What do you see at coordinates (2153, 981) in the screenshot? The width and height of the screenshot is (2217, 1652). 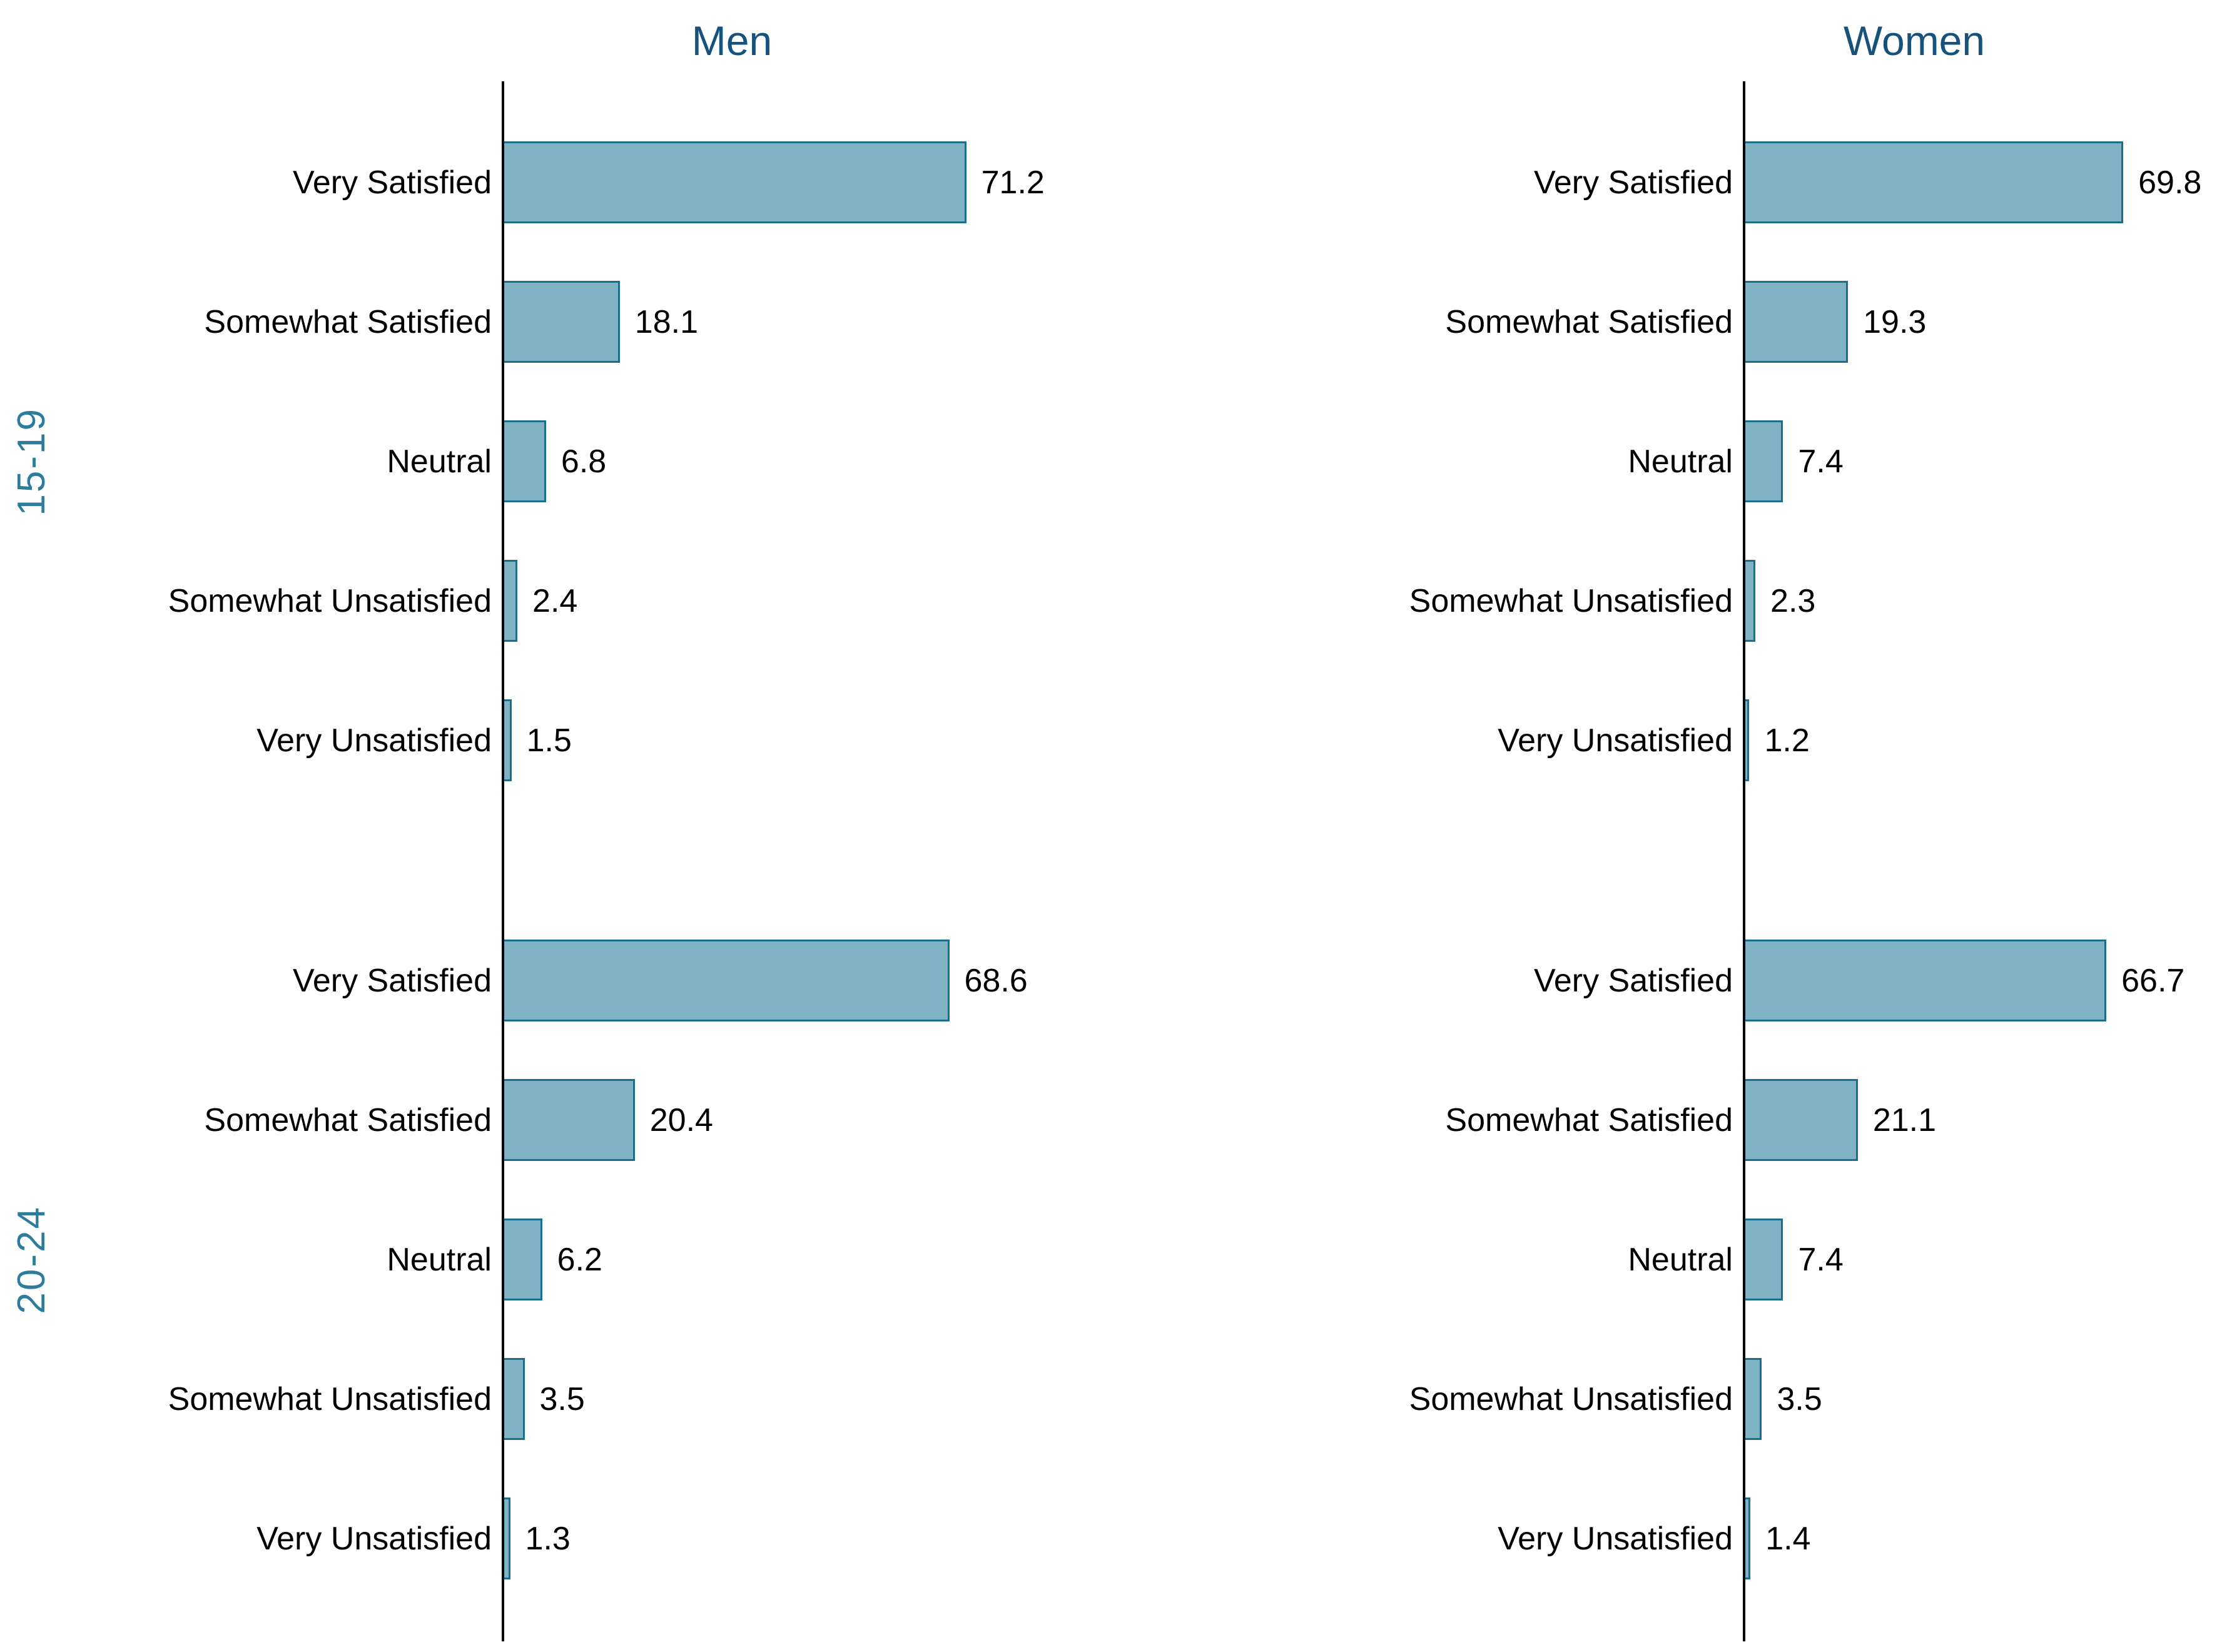 I see `value-label: 66.7` at bounding box center [2153, 981].